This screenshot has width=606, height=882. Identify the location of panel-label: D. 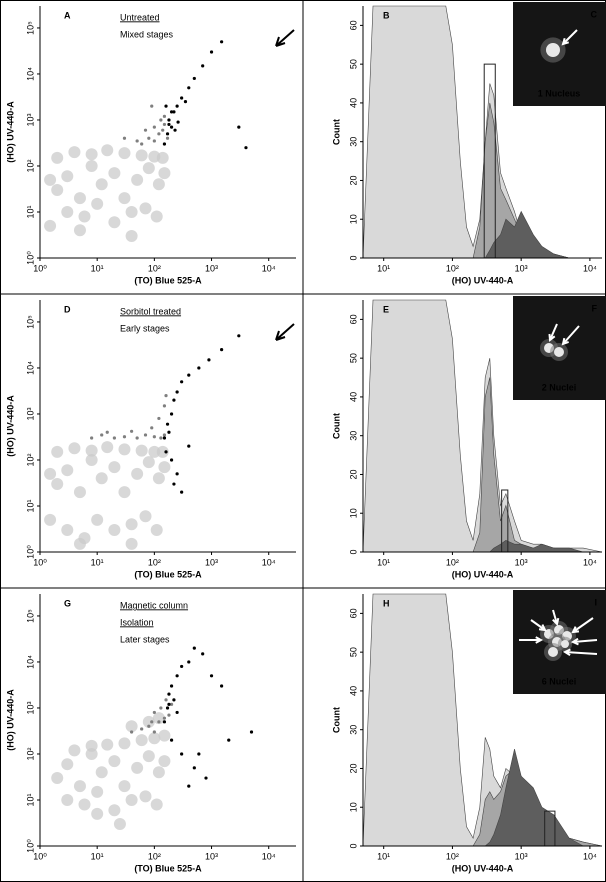
(67, 309).